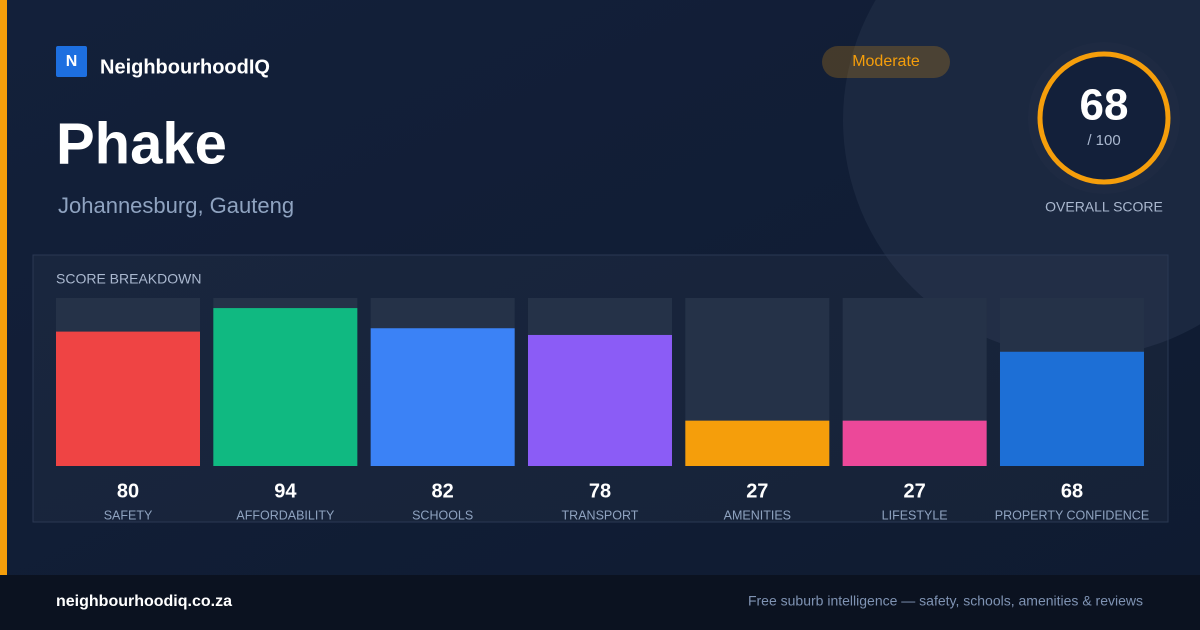 This screenshot has height=630, width=1200. What do you see at coordinates (141, 143) in the screenshot?
I see `suburb-name: Phake` at bounding box center [141, 143].